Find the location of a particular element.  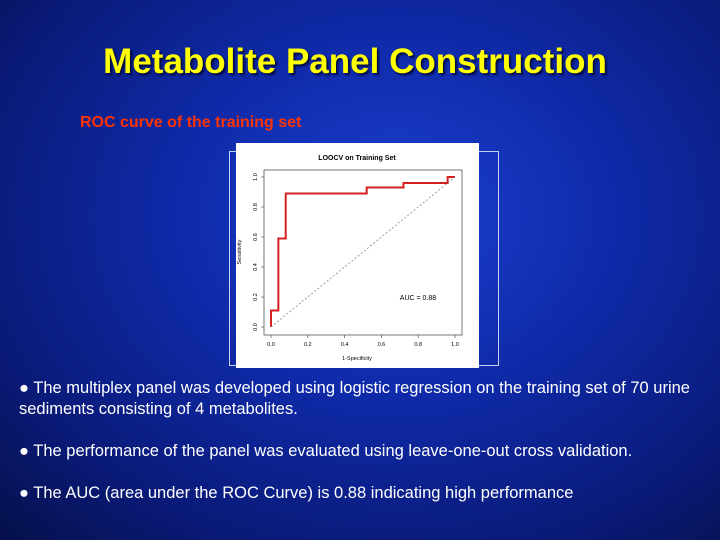

chart-title: LOOCV on Training Set is located at coordinates (357, 158).